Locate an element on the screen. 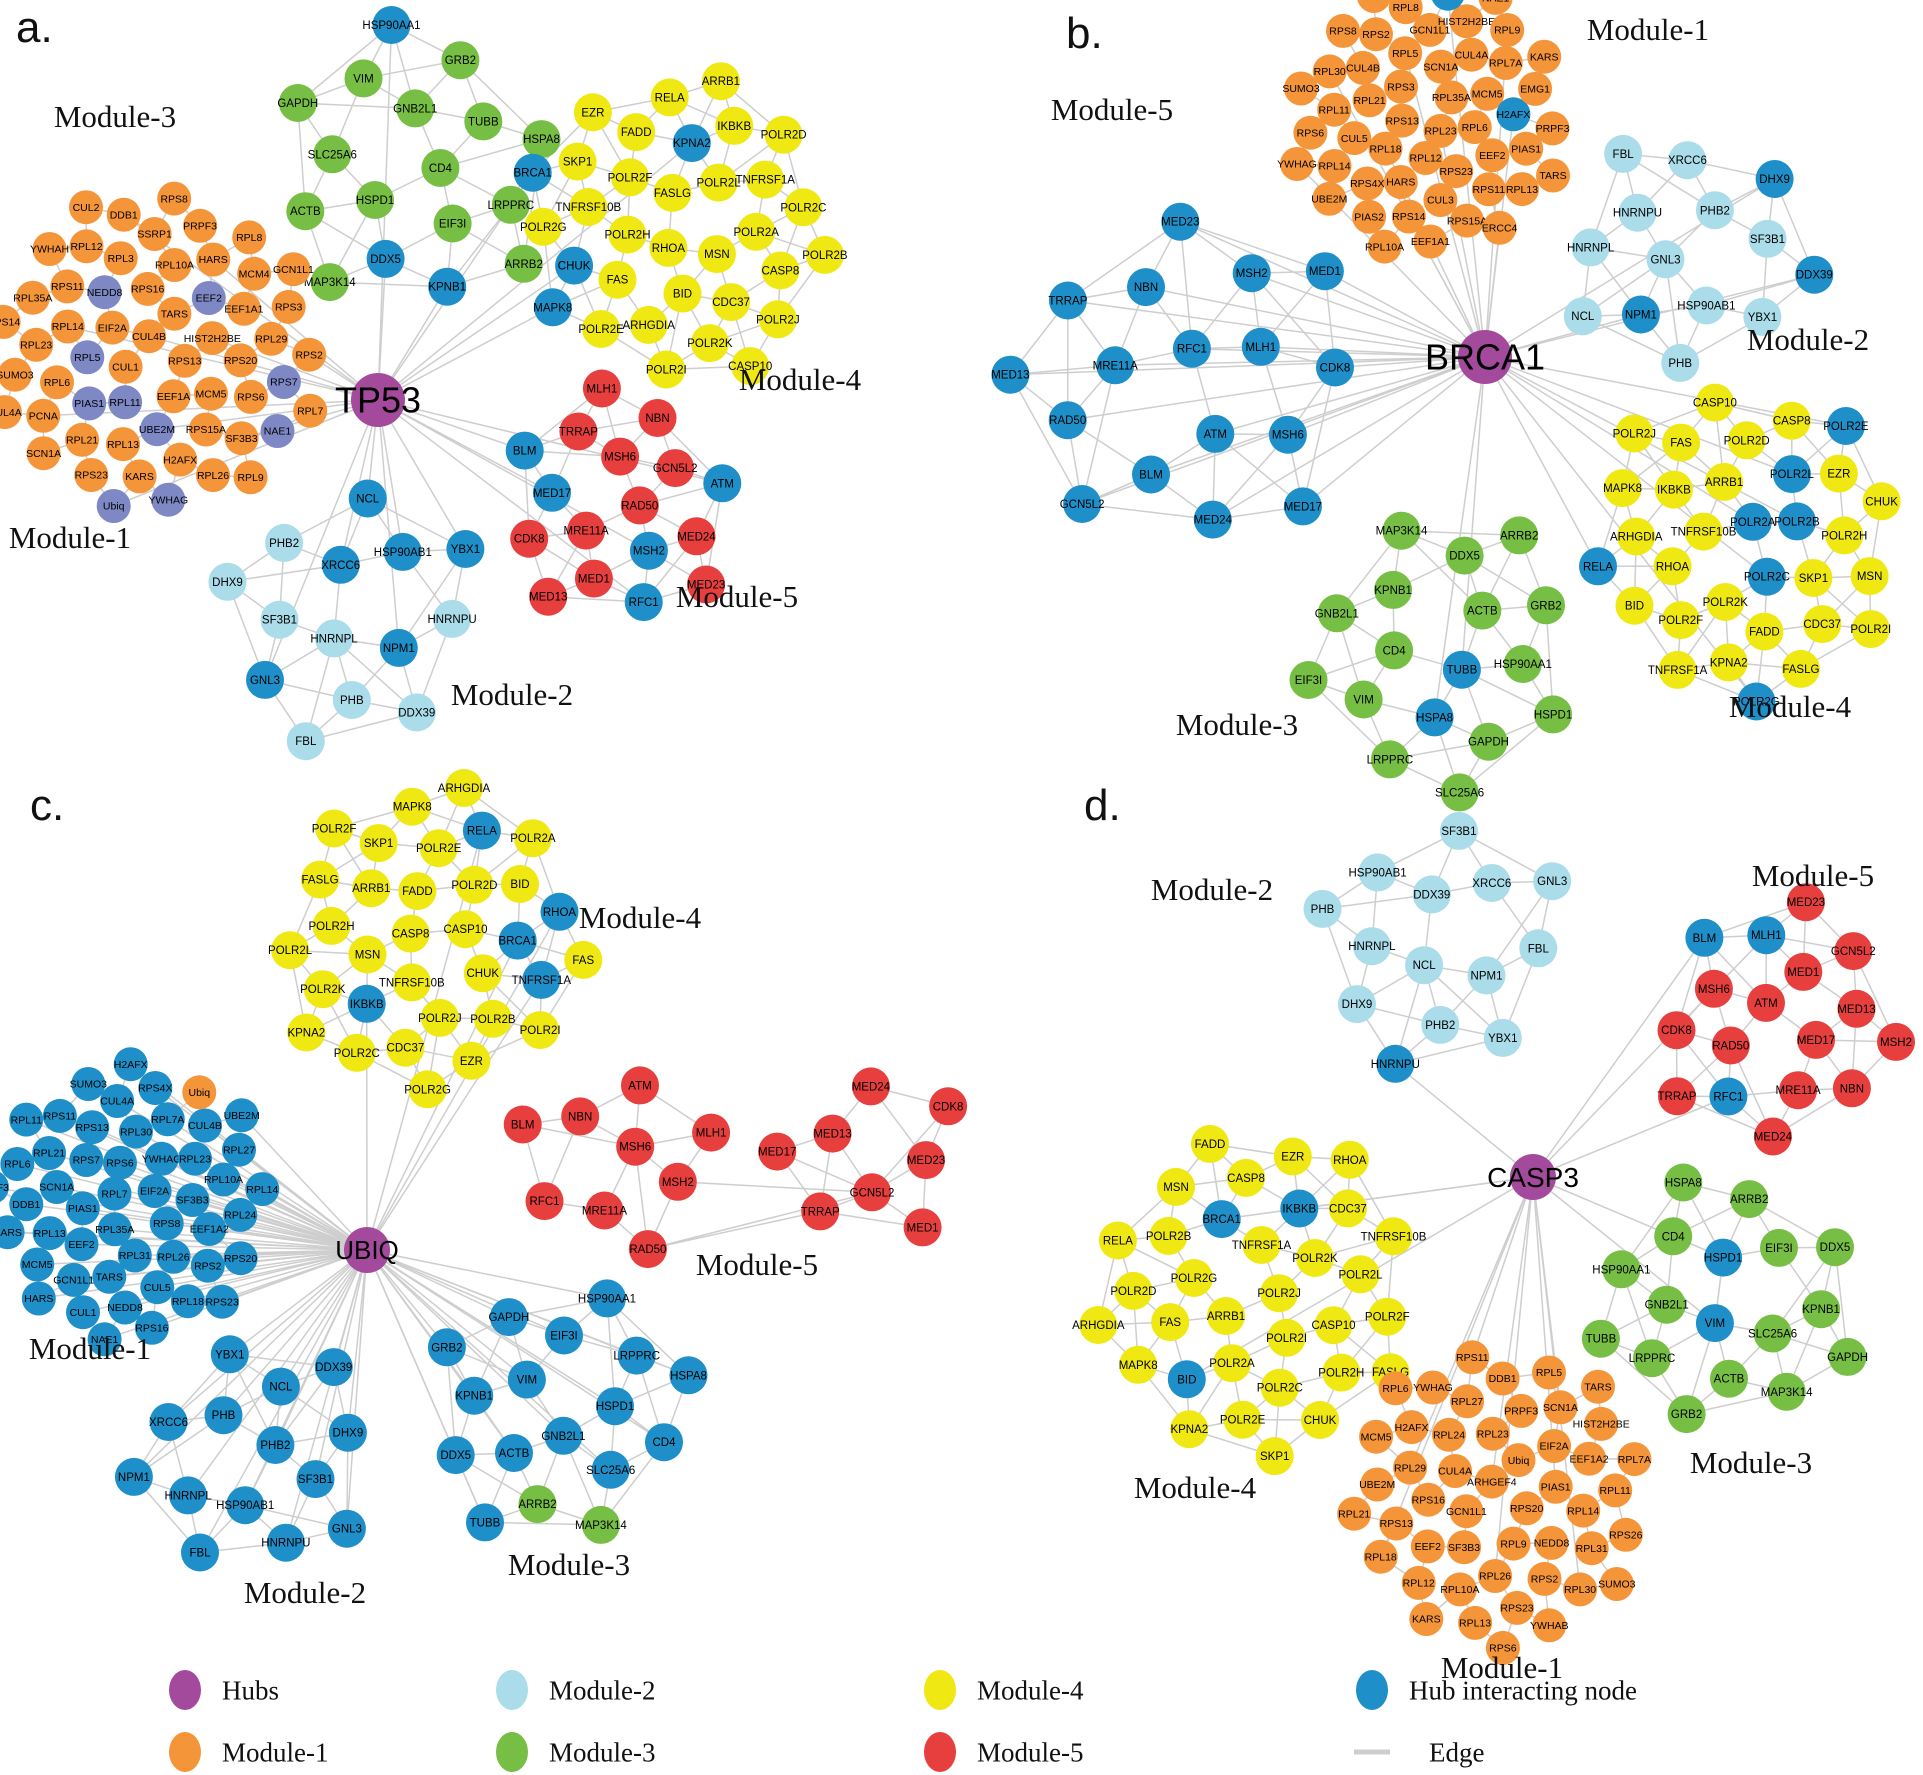 The image size is (1923, 1775). node-MAPK8 is located at coordinates (1622, 488).